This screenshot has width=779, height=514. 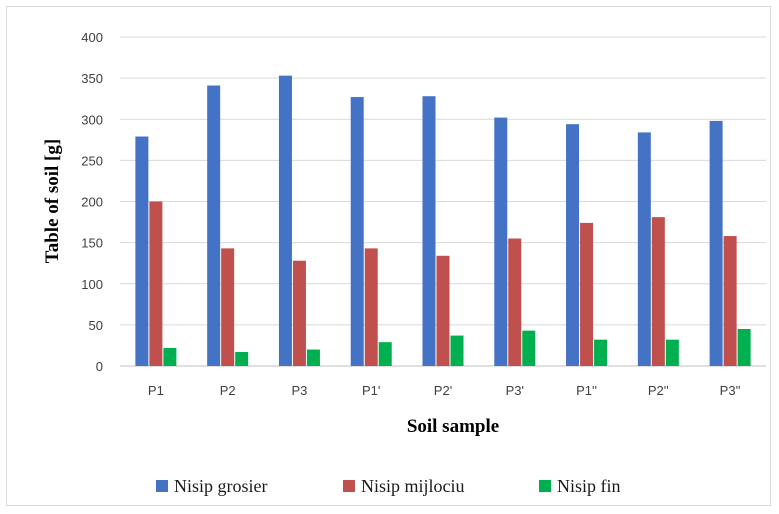 What do you see at coordinates (658, 390) in the screenshot?
I see `x-tick-label: P2''` at bounding box center [658, 390].